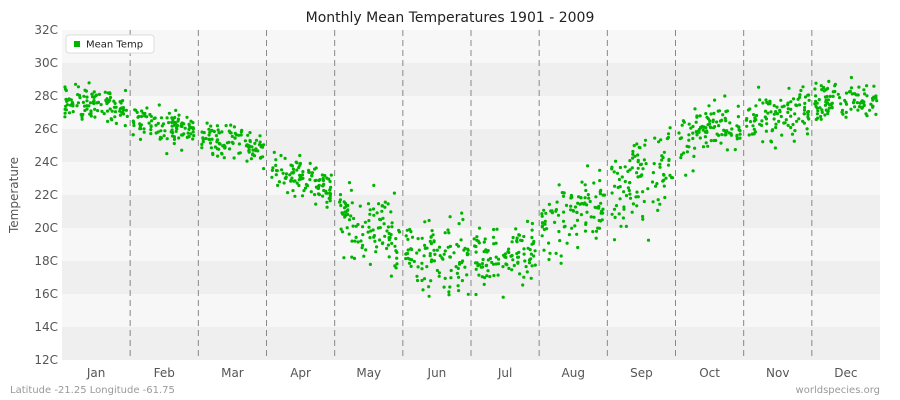 Image resolution: width=900 pixels, height=400 pixels. I want to click on legend-box, so click(110, 44).